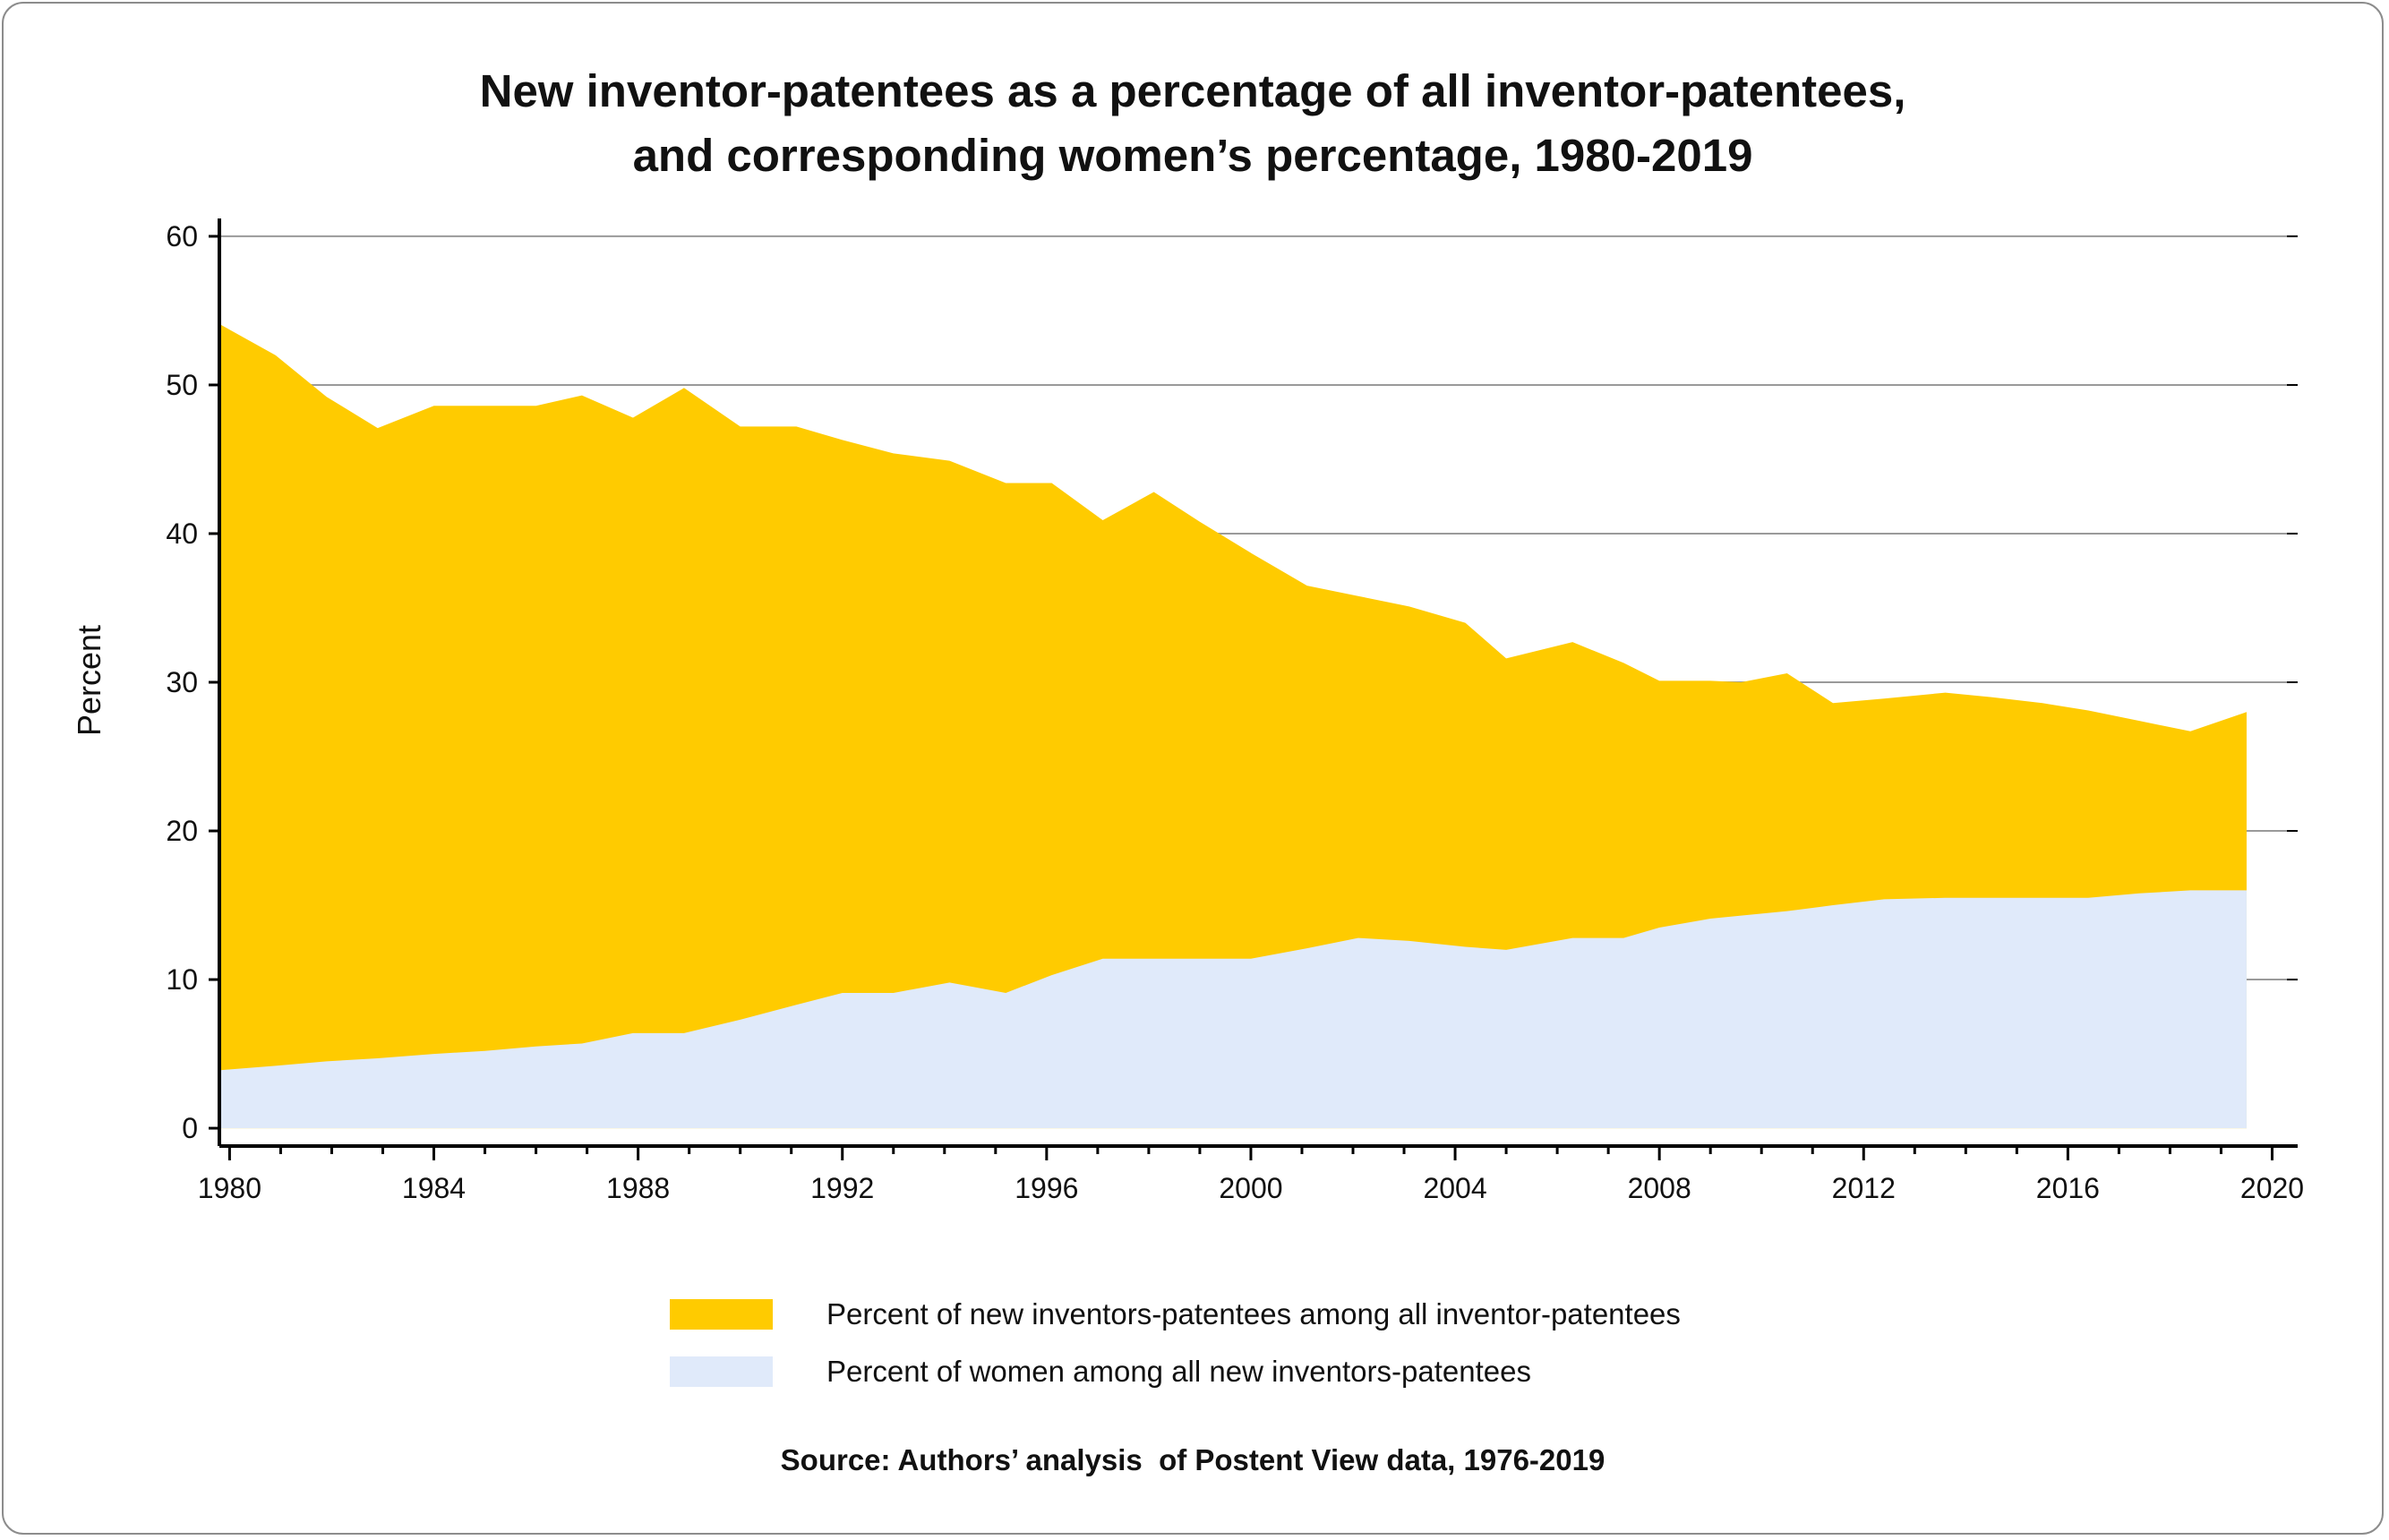 Image resolution: width=2389 pixels, height=1540 pixels. What do you see at coordinates (1250, 1188) in the screenshot?
I see `x-tick-label-2000: 2000` at bounding box center [1250, 1188].